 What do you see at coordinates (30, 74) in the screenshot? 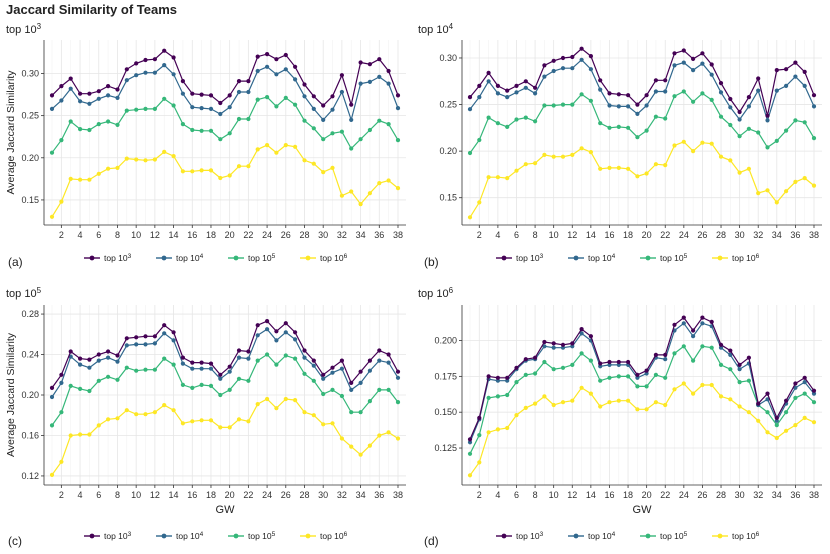
I see `y-tick-label: 0.30` at bounding box center [30, 74].